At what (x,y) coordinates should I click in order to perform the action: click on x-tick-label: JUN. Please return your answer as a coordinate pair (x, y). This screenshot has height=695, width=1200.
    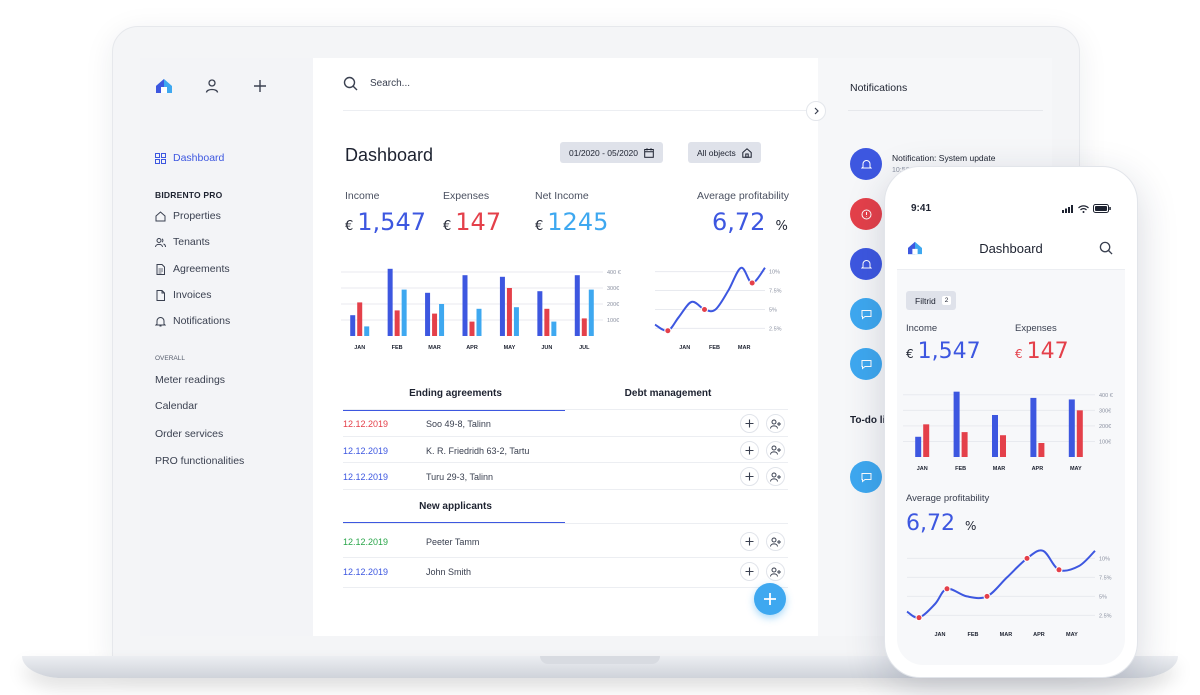
    Looking at the image, I should click on (546, 348).